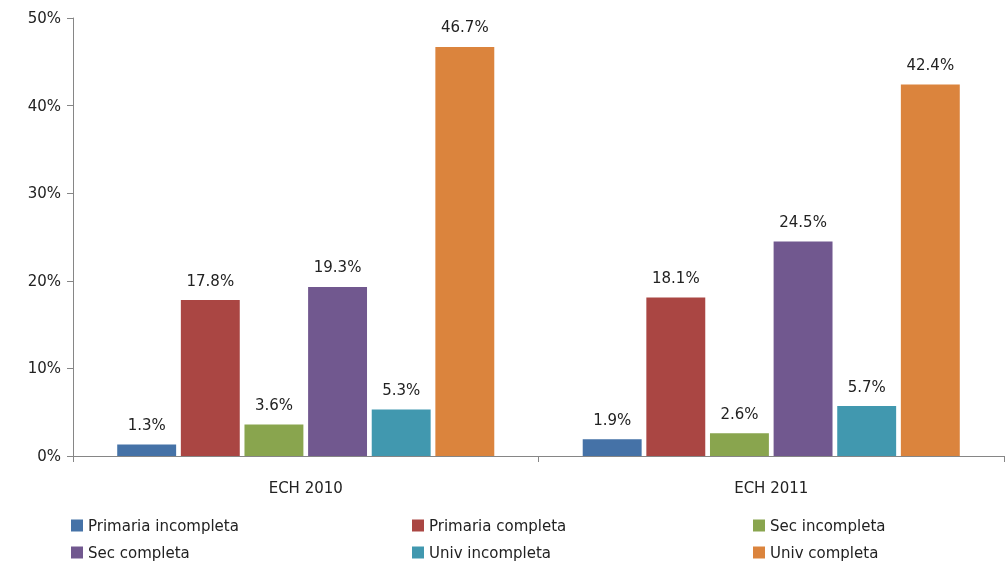 The image size is (1005, 571). What do you see at coordinates (146, 425) in the screenshot?
I see `data-label: 1.3%` at bounding box center [146, 425].